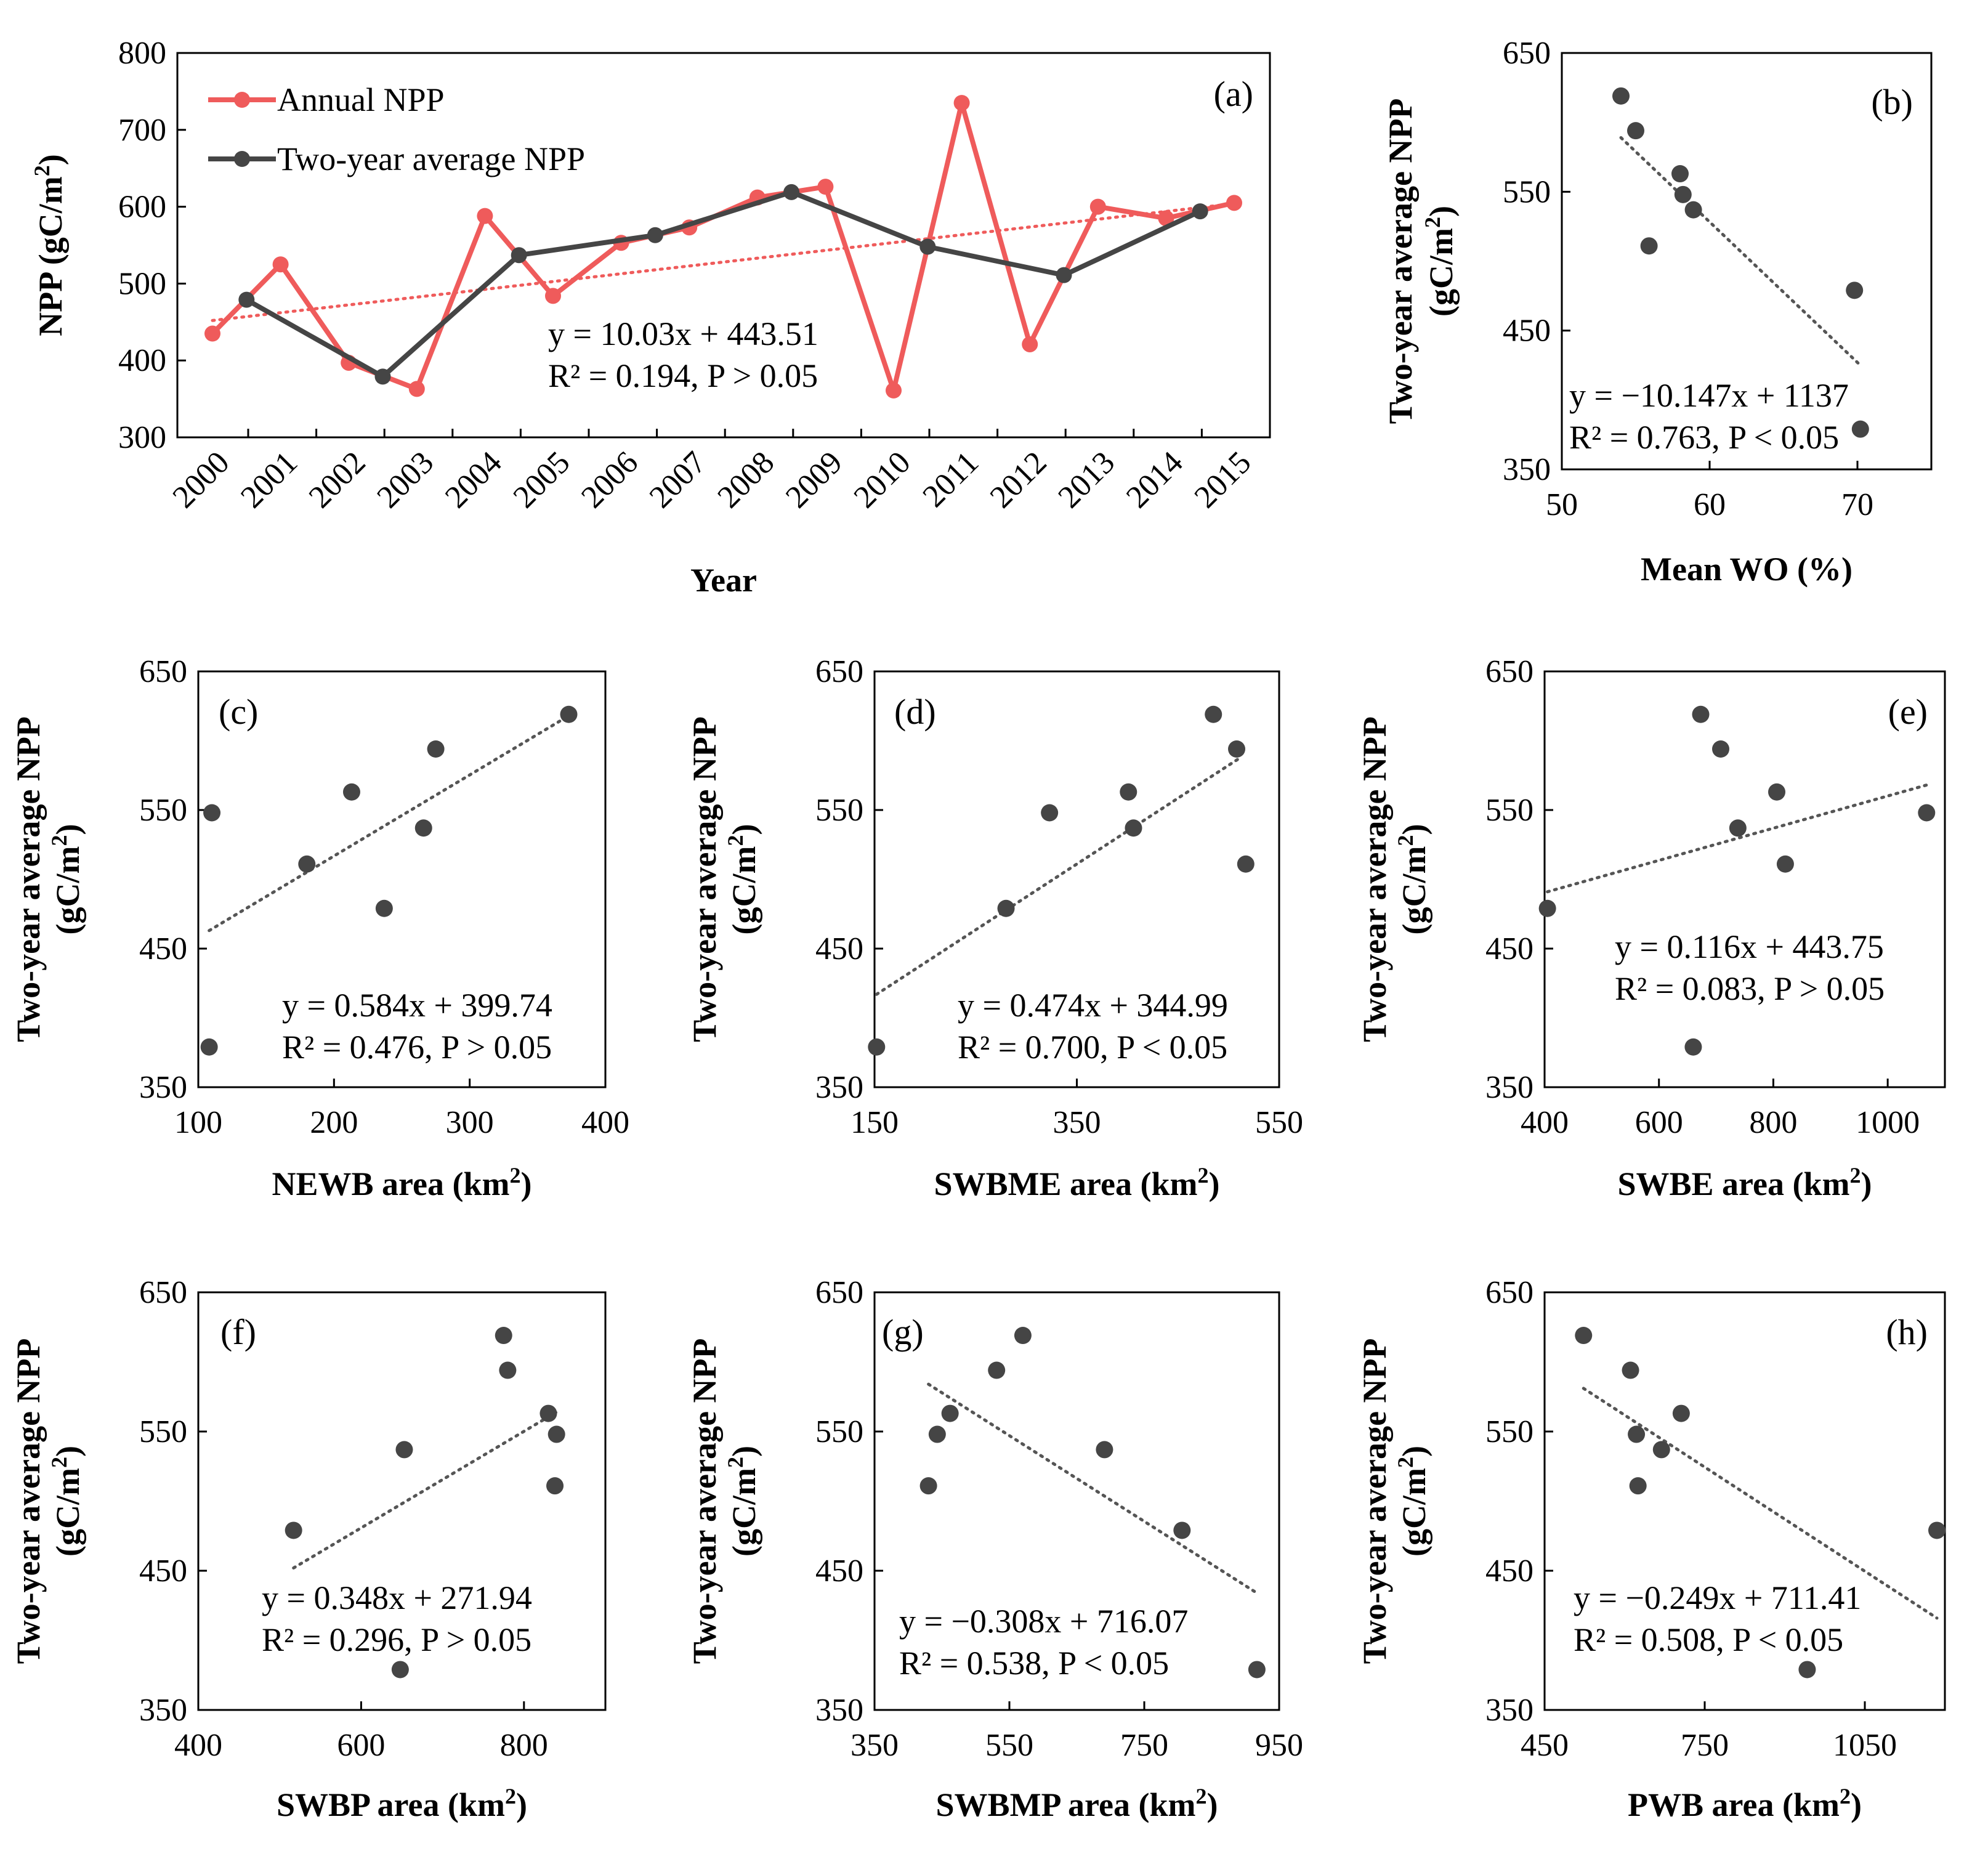 Image resolution: width=1988 pixels, height=1851 pixels. Describe the element at coordinates (1077, 1804) in the screenshot. I see `x-axis-title: SWBMP area (km2)` at that location.